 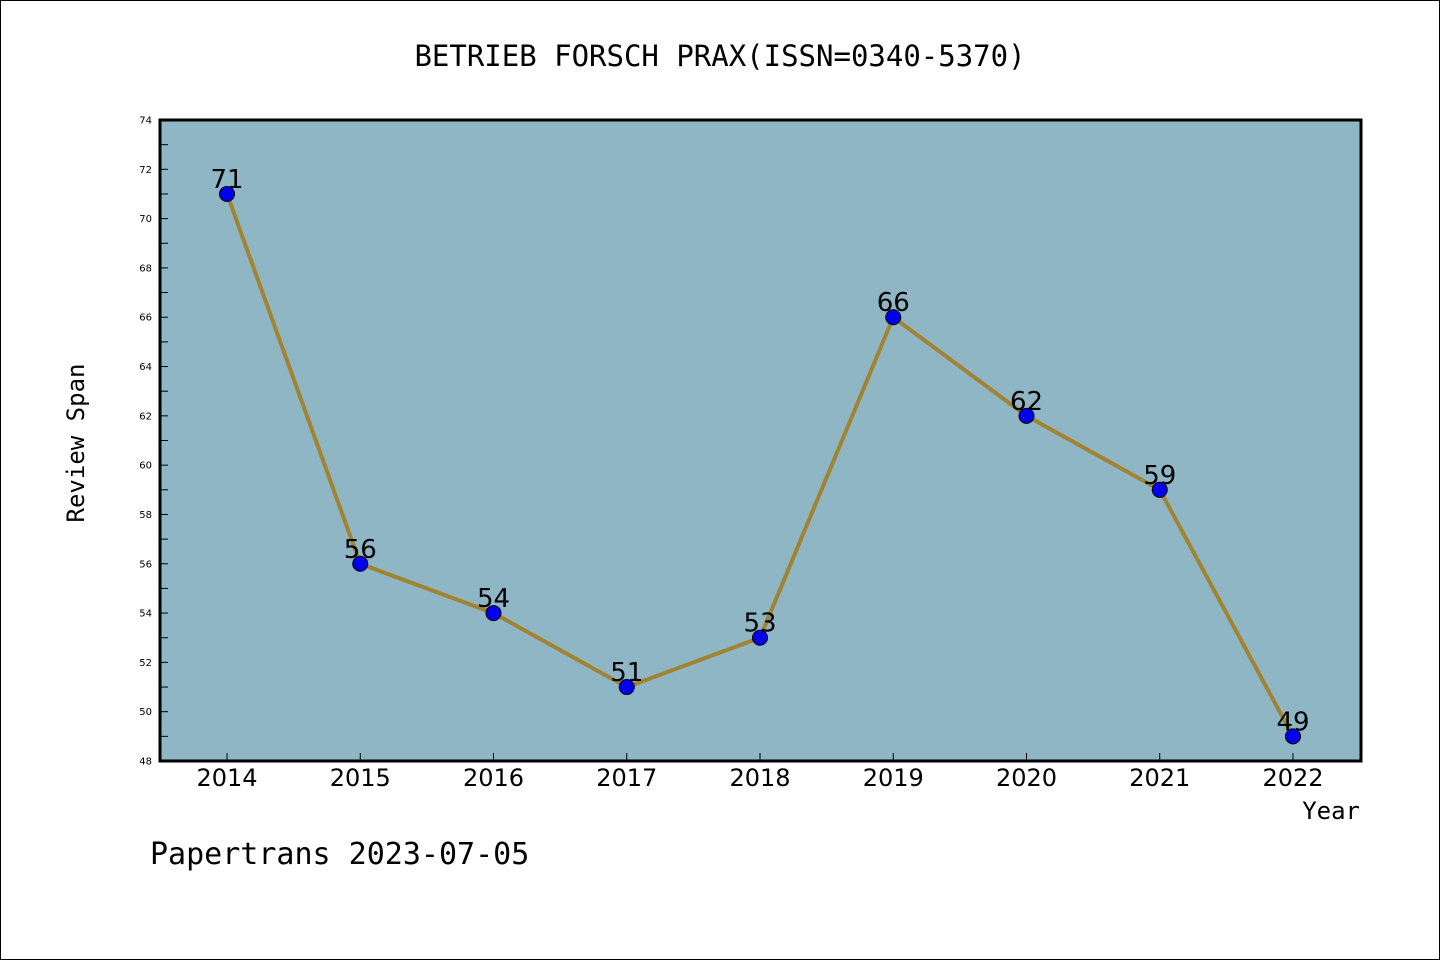 I want to click on data-label: 62, so click(x=1026, y=402).